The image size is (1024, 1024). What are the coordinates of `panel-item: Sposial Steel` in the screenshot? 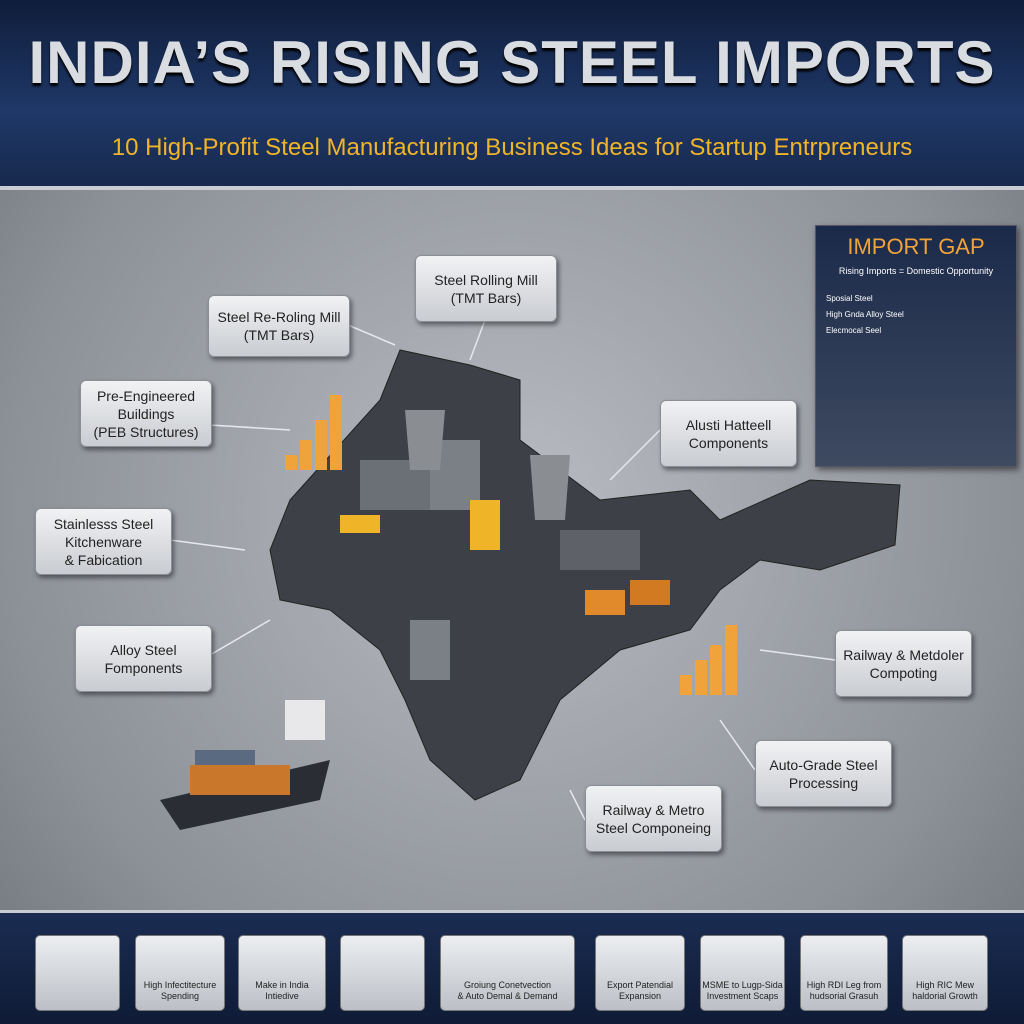 It's located at (849, 298).